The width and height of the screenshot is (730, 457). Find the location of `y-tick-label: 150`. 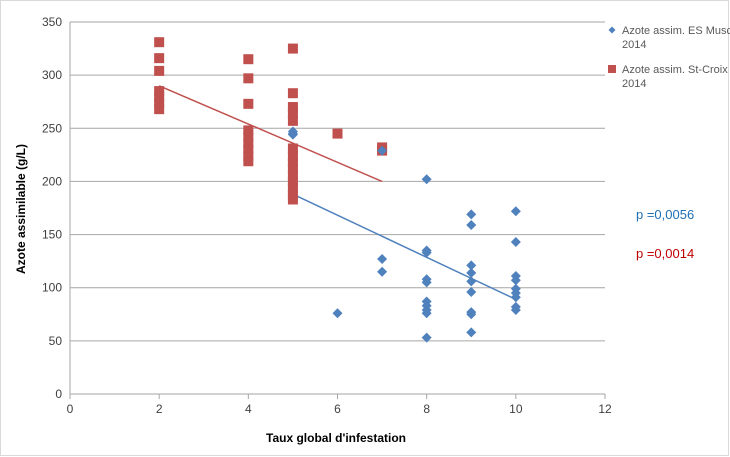

y-tick-label: 150 is located at coordinates (52, 235).